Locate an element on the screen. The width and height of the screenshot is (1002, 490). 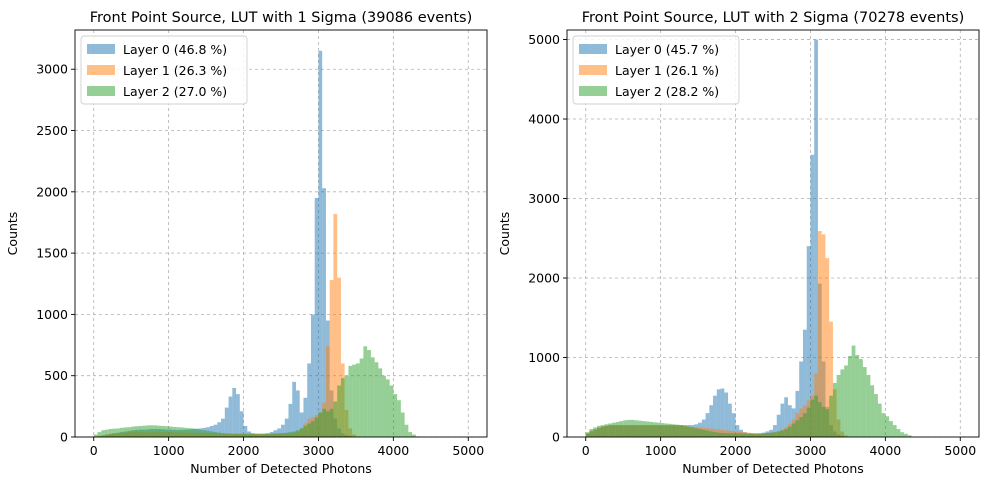
legend-entry: Layer 0 (46.8 %) is located at coordinates (175, 49).